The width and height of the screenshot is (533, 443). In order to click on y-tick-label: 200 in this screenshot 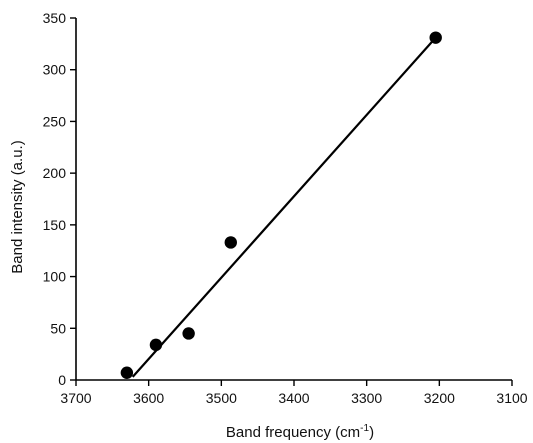, I will do `click(55, 173)`.